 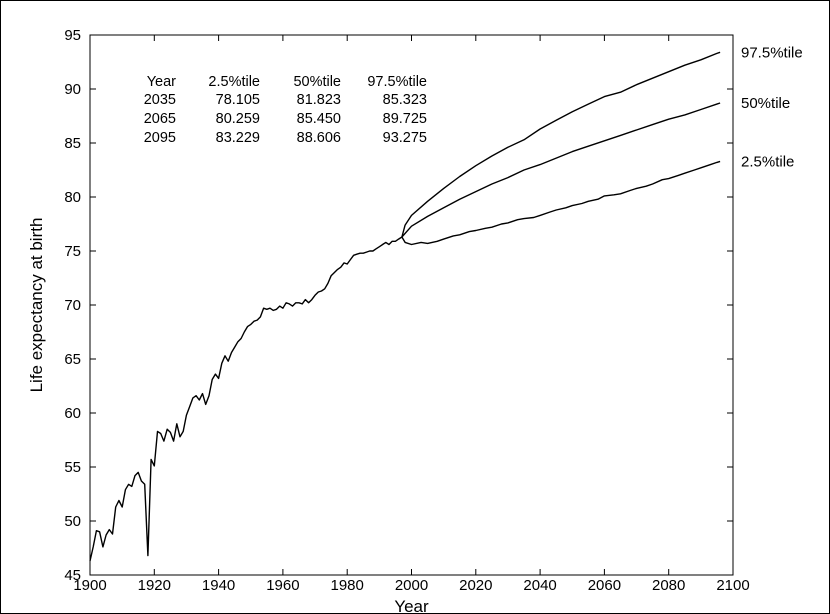 I want to click on y-tick-label: 75, so click(x=72, y=251).